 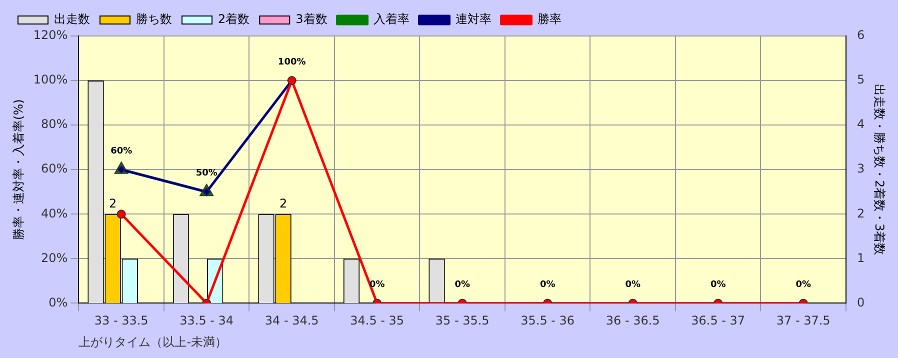 What do you see at coordinates (58, 302) in the screenshot?
I see `y-tick-label: 0%` at bounding box center [58, 302].